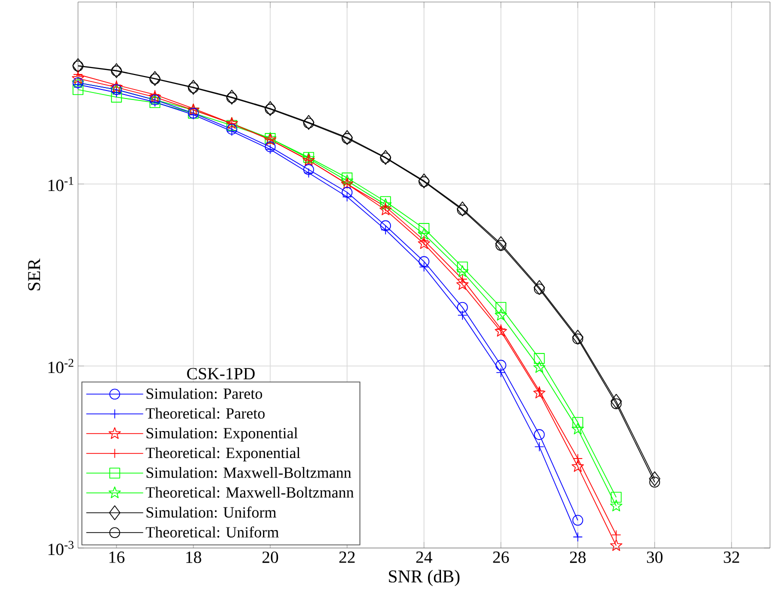 This screenshot has width=771, height=613. I want to click on legend-label: Simulation: Pareto, so click(204, 393).